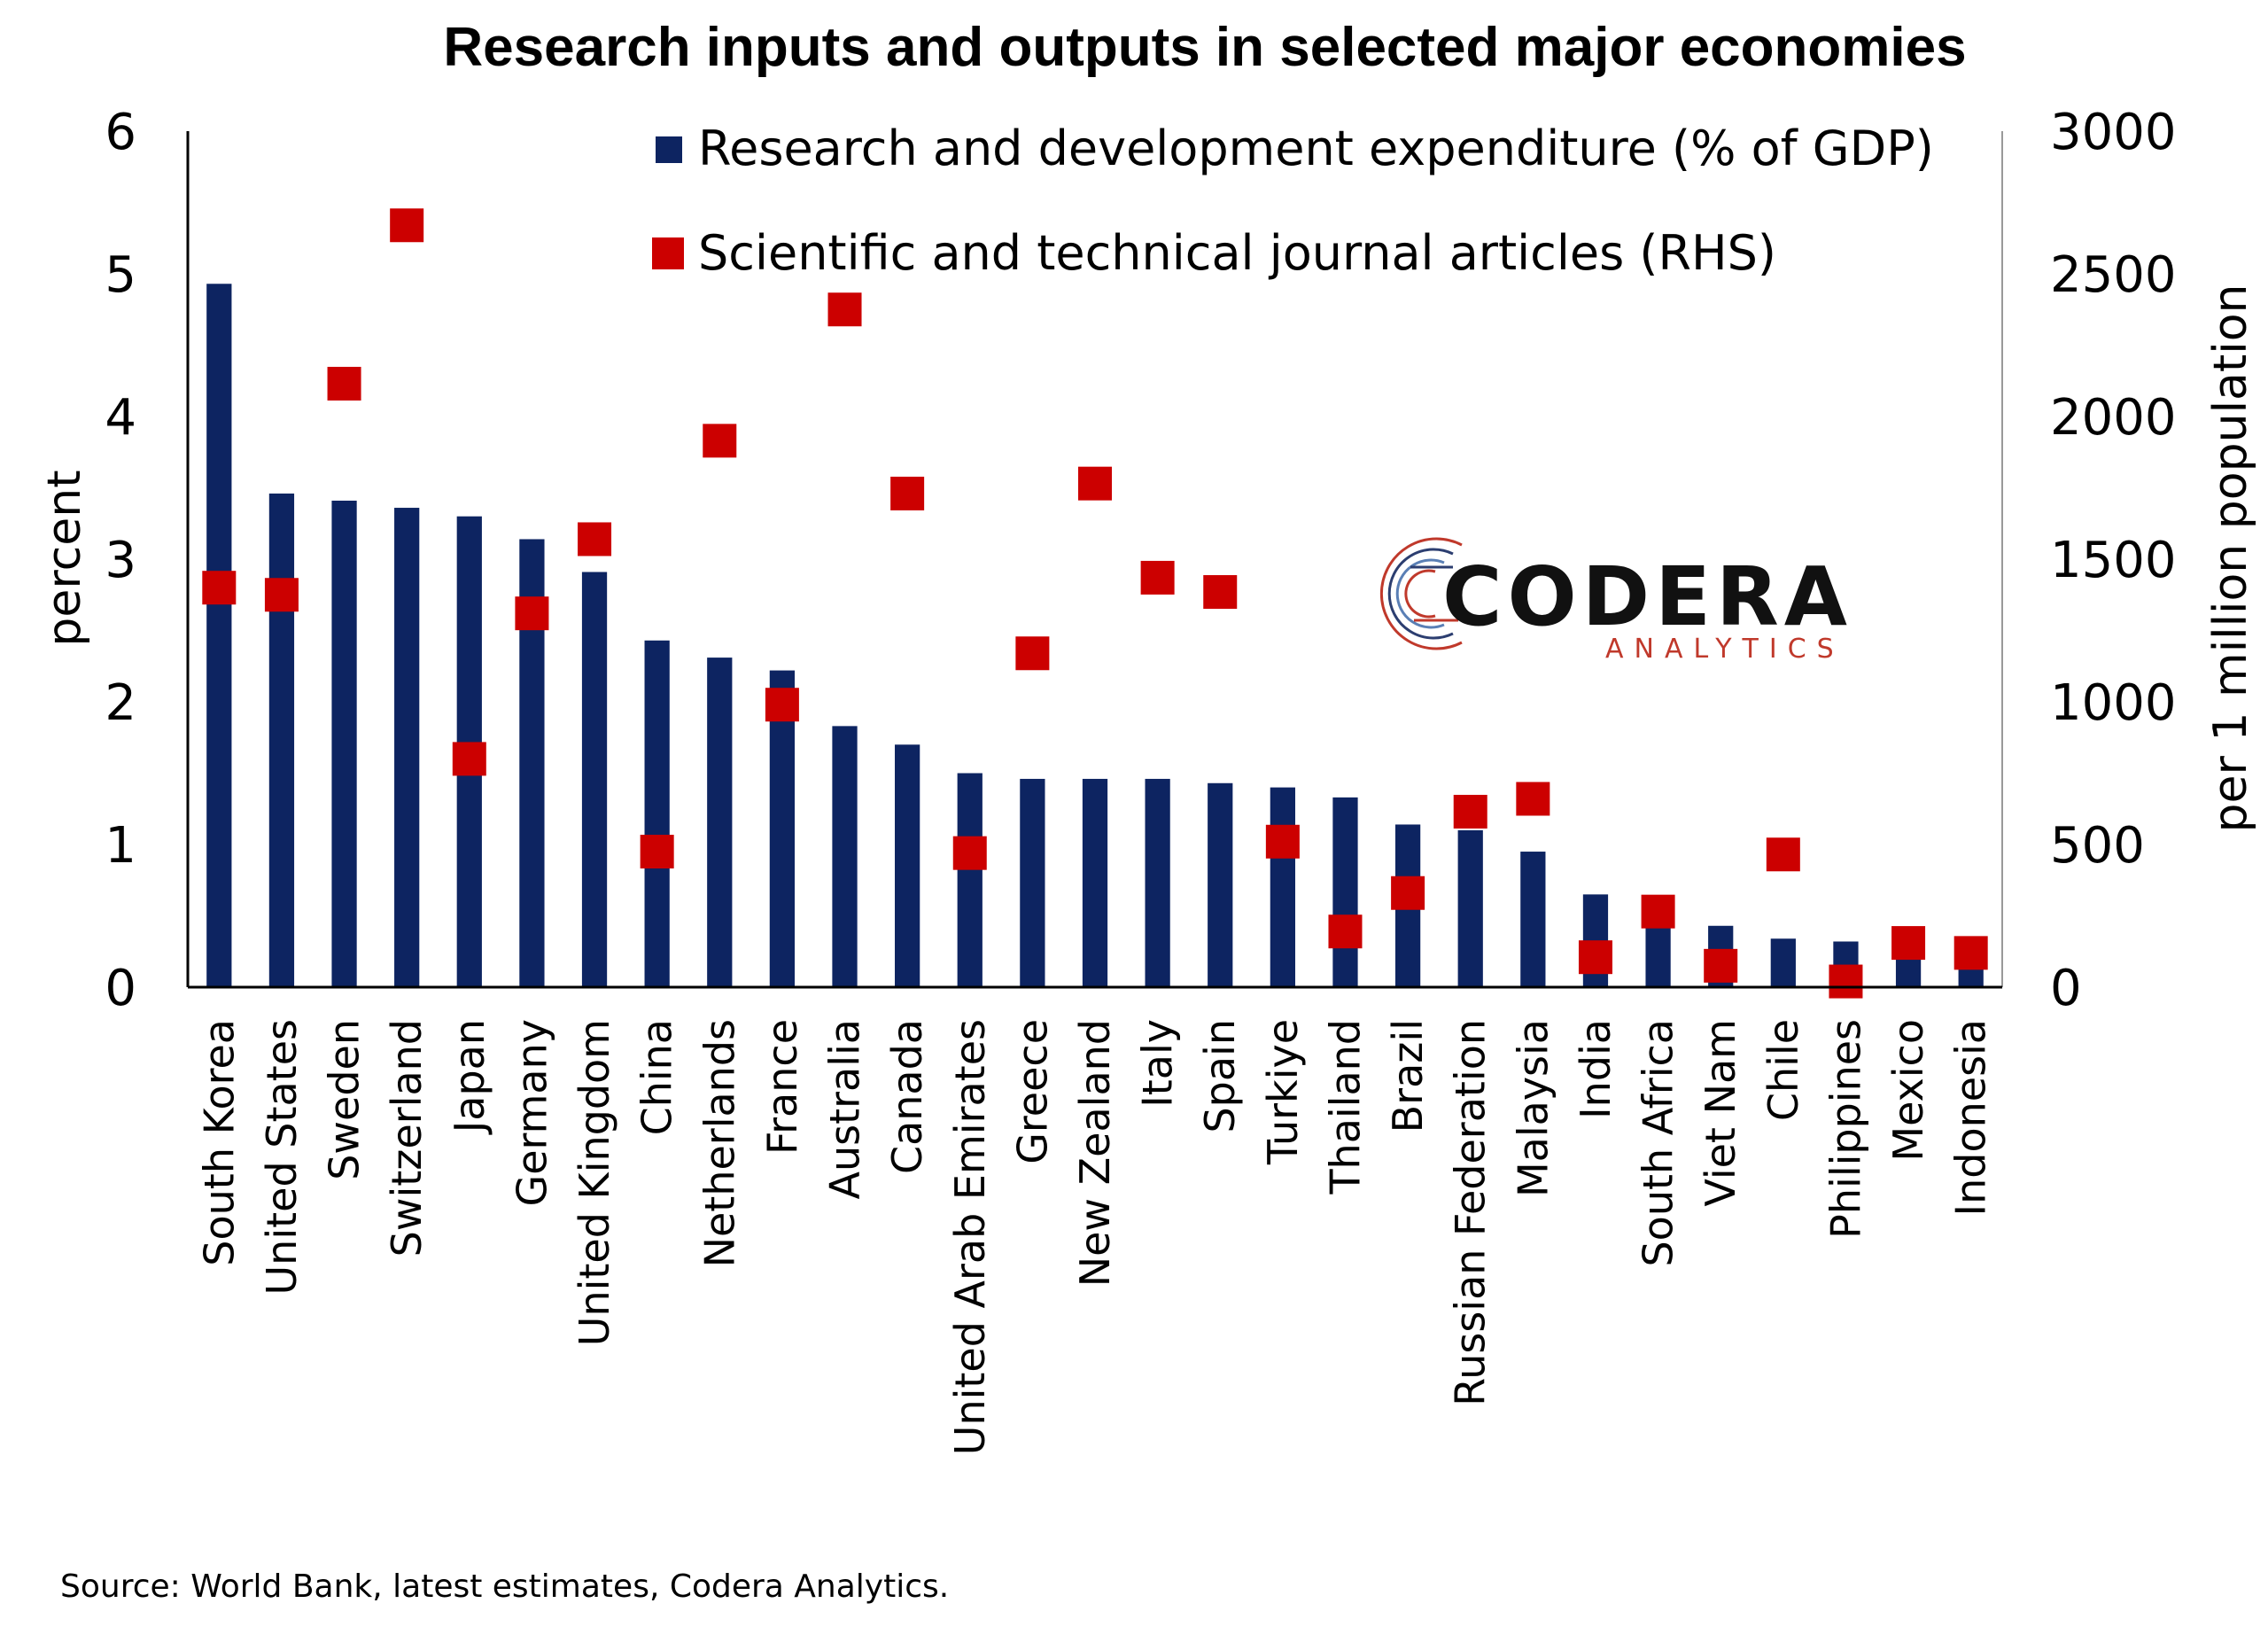  Describe the element at coordinates (121, 560) in the screenshot. I see `y-tick-label: 3` at that location.